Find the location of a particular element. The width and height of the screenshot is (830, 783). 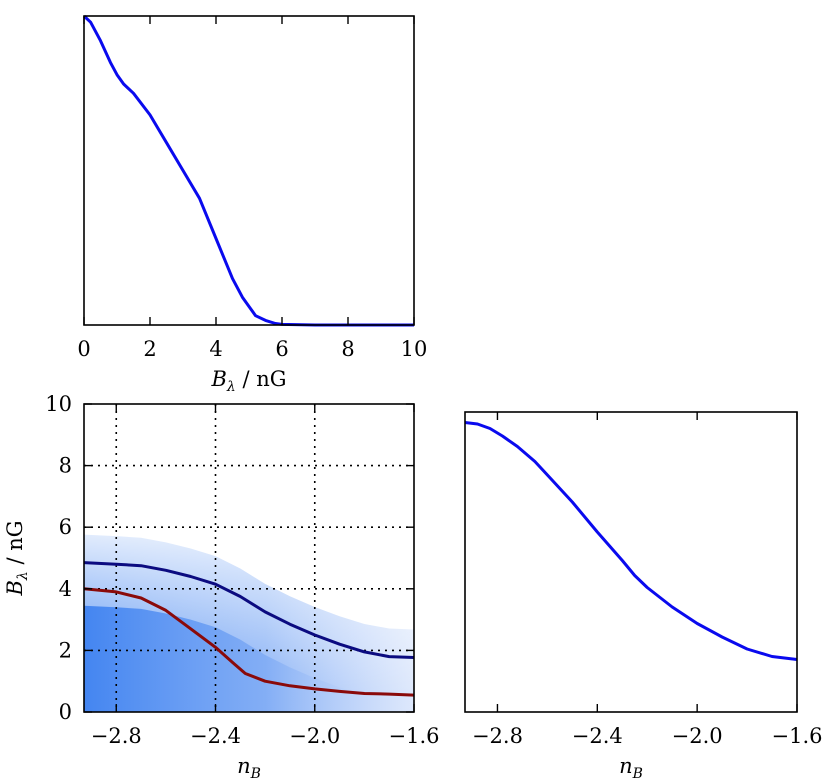

y-tick-label: 0 is located at coordinates (65, 712).